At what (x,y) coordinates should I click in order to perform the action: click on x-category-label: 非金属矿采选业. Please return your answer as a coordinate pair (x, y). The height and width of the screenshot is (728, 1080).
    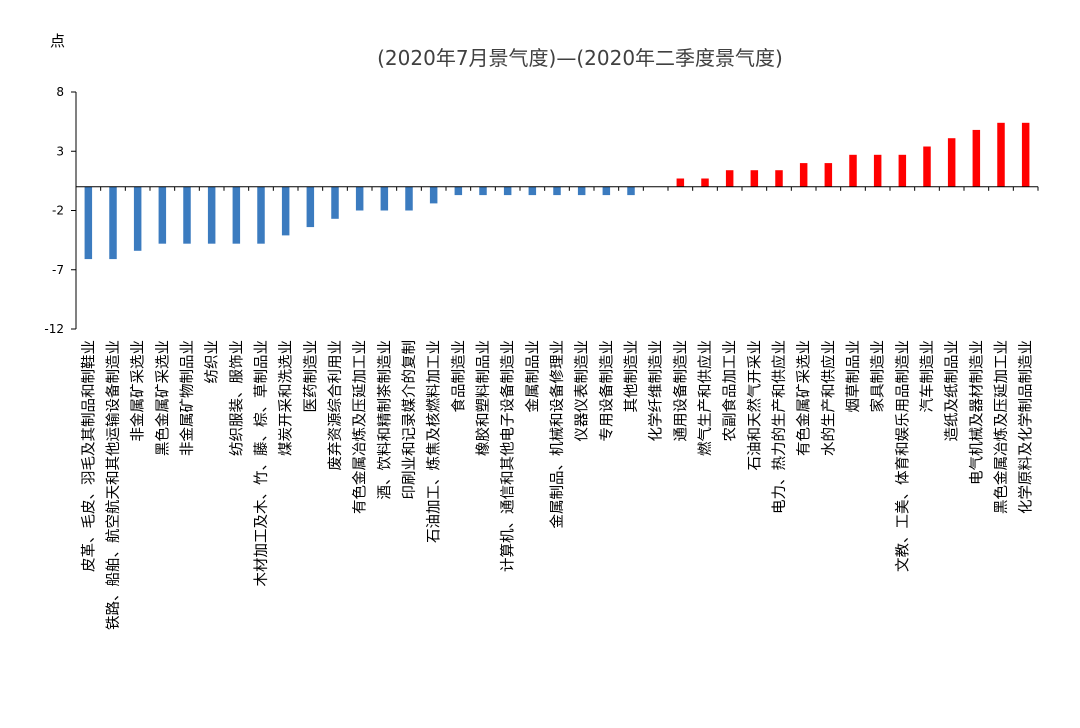
    Looking at the image, I should click on (138, 391).